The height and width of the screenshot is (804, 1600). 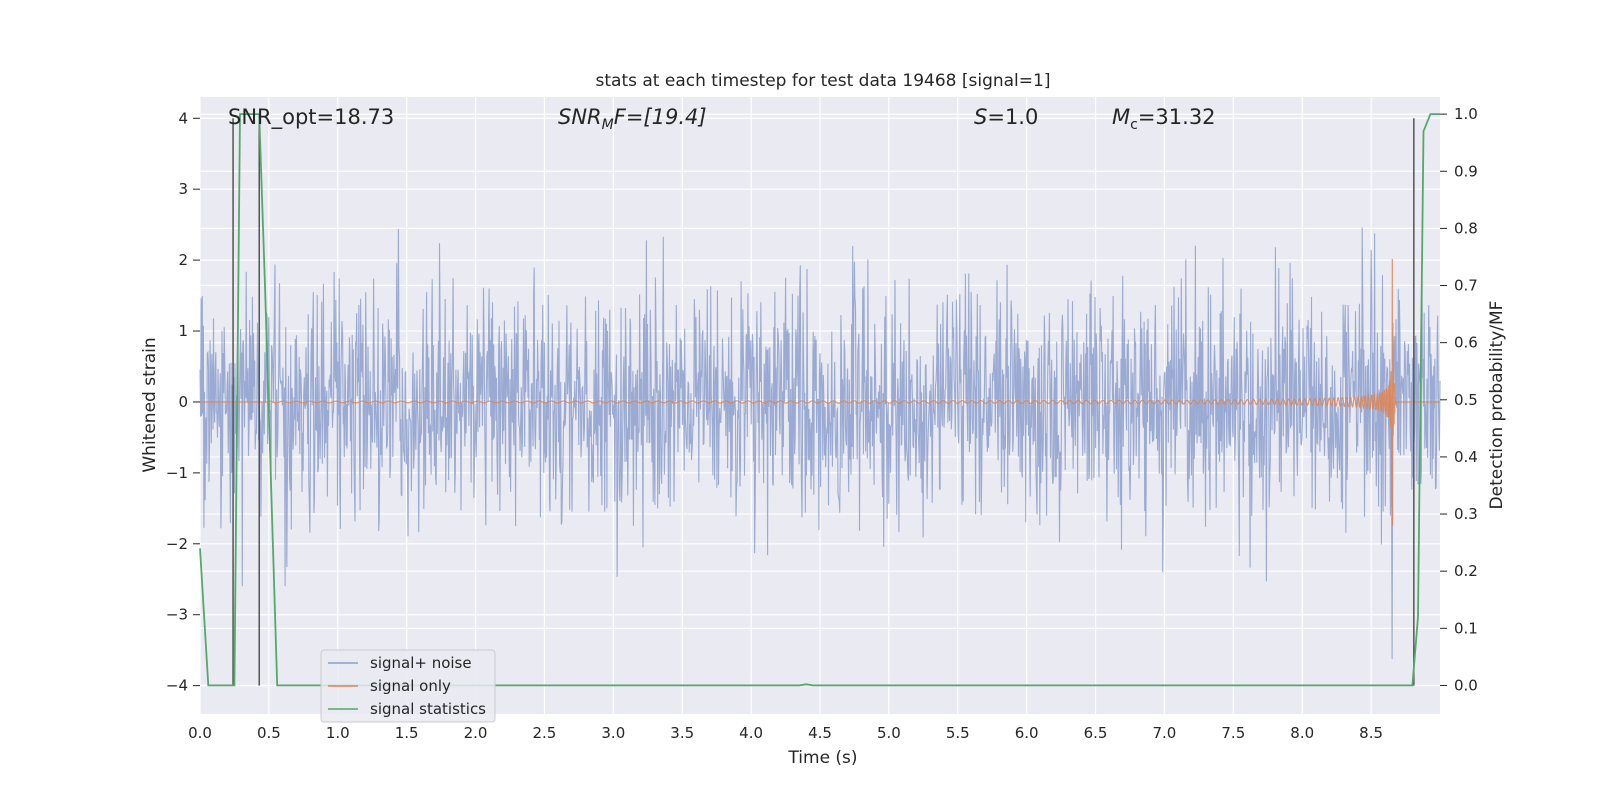 I want to click on x-tick-label: 4.0, so click(x=751, y=733).